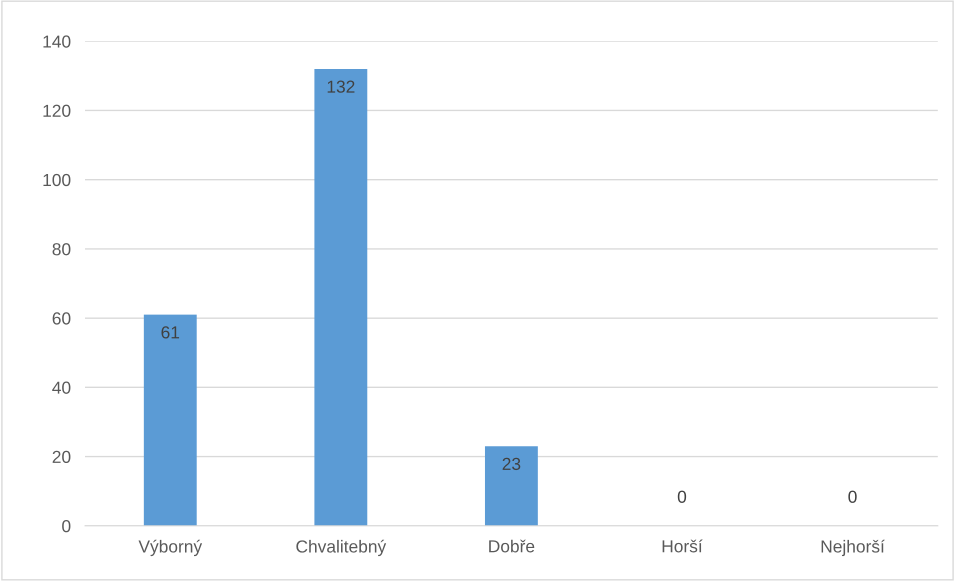 The image size is (955, 581). I want to click on x-tick-label: Nejhorší, so click(853, 548).